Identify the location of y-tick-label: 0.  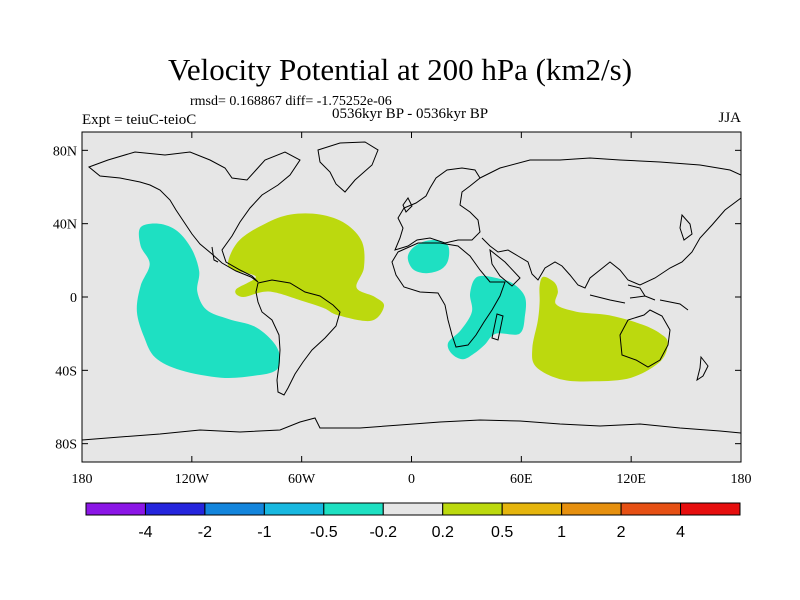
(73, 298).